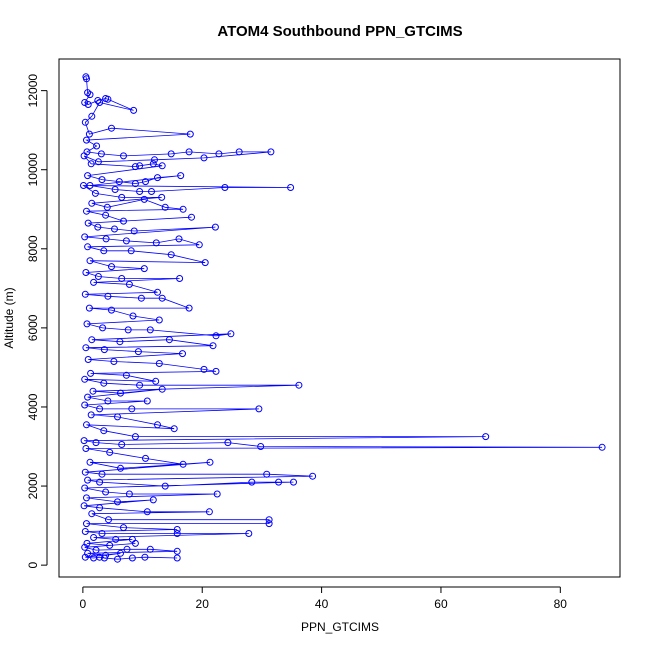 Image resolution: width=650 pixels, height=650 pixels. I want to click on y-tick-label: 4000, so click(33, 406).